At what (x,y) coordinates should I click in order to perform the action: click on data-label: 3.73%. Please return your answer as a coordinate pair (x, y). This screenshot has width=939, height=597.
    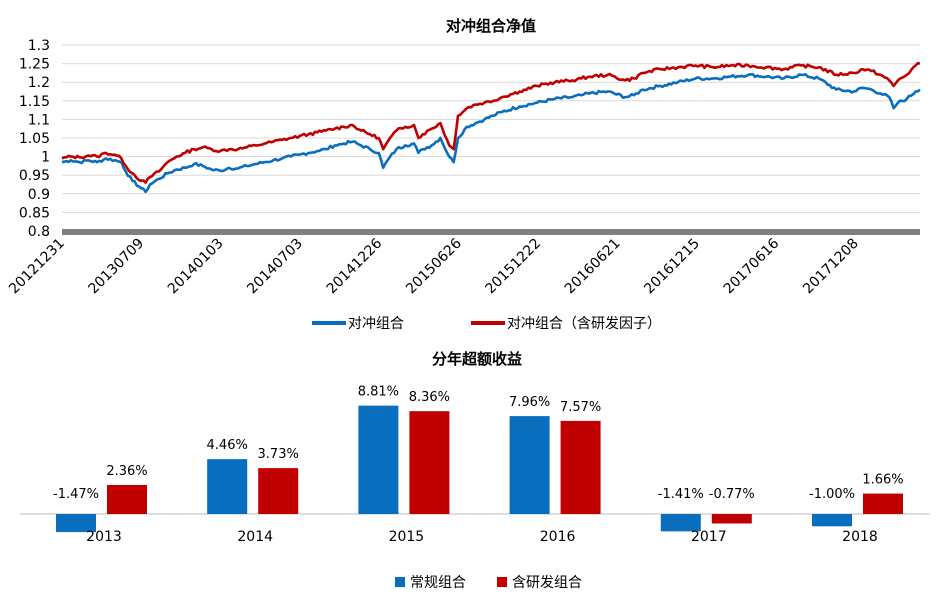
    Looking at the image, I should click on (278, 454).